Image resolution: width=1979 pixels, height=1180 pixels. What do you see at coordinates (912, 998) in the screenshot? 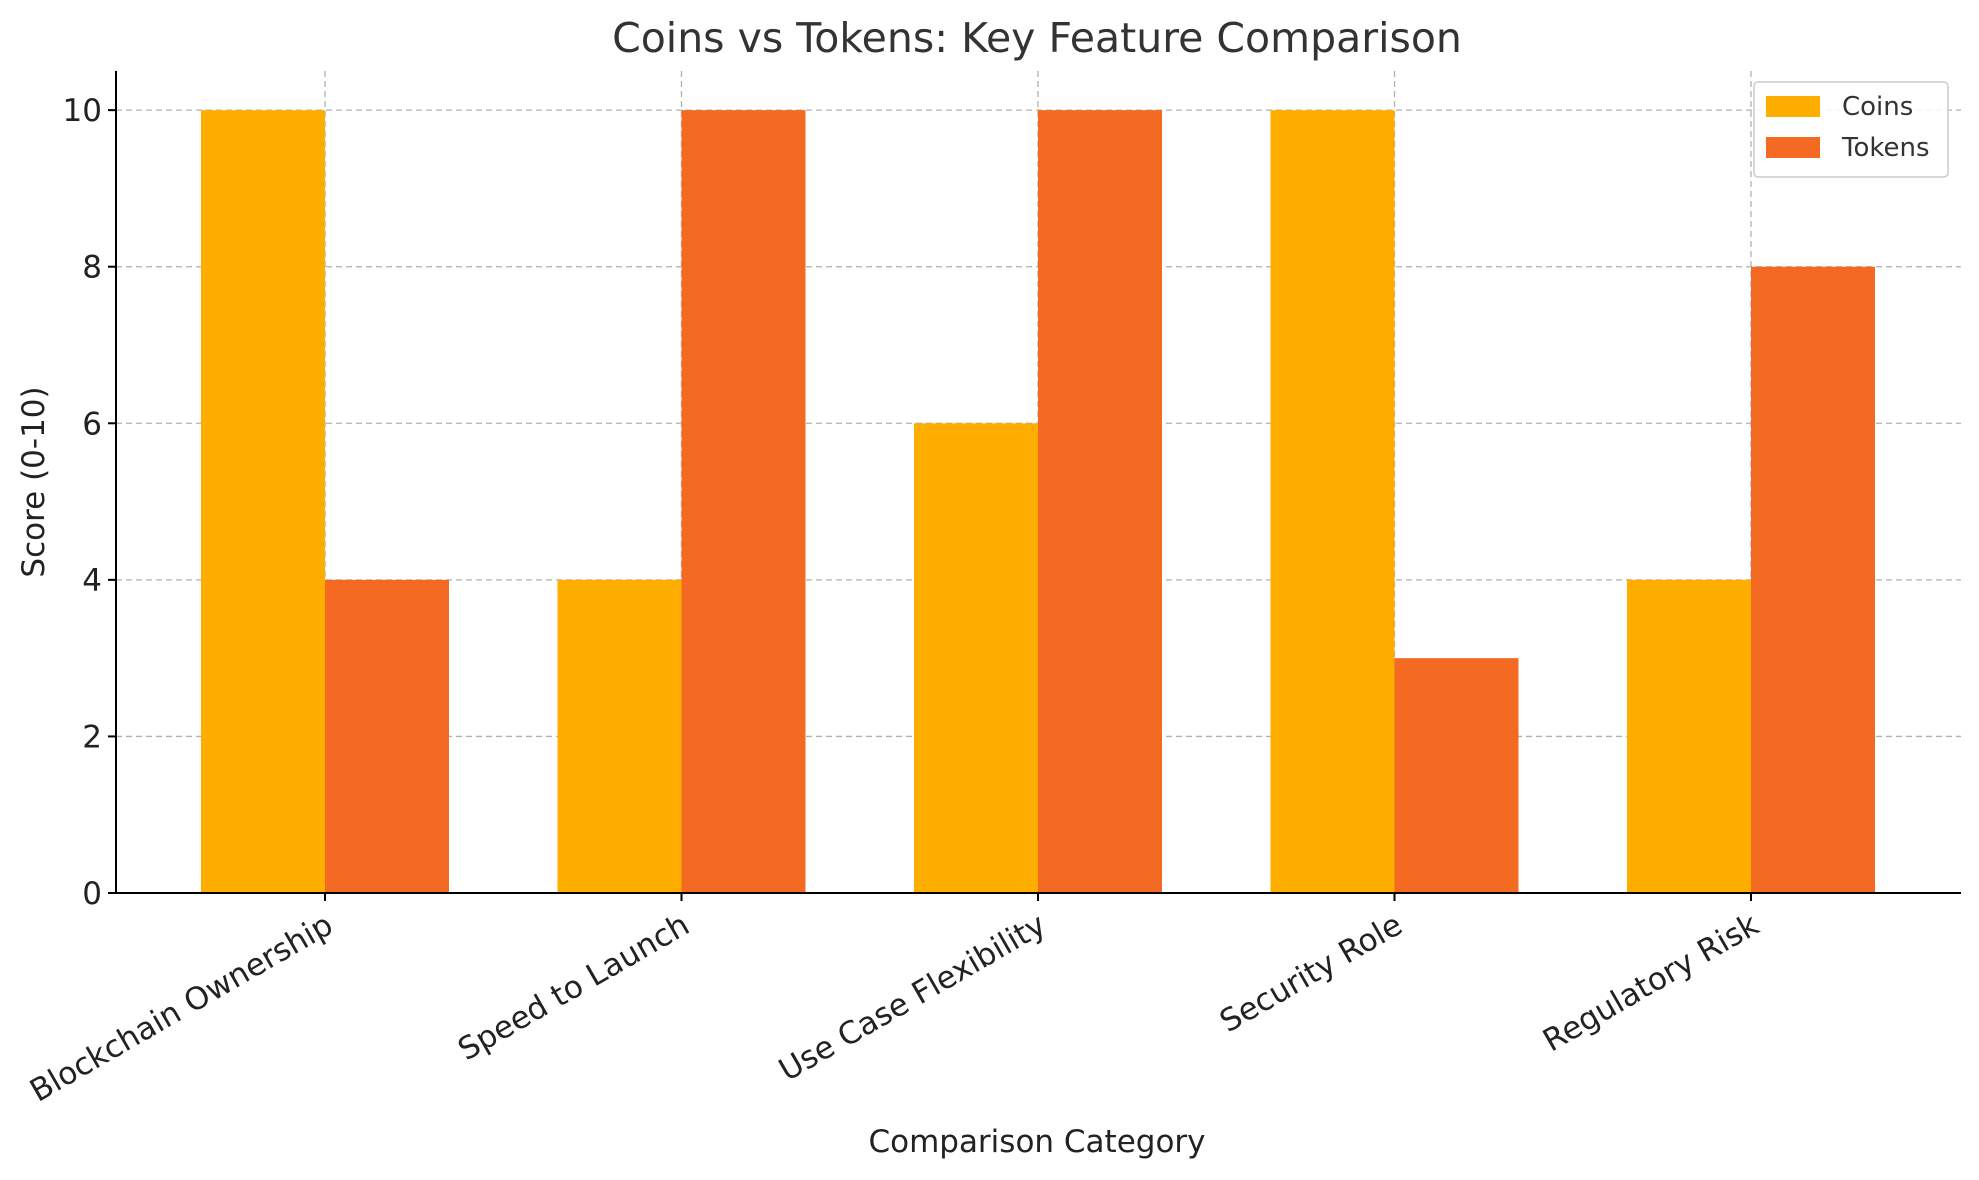
I see `x-tick-label: Use Case Flexibility` at bounding box center [912, 998].